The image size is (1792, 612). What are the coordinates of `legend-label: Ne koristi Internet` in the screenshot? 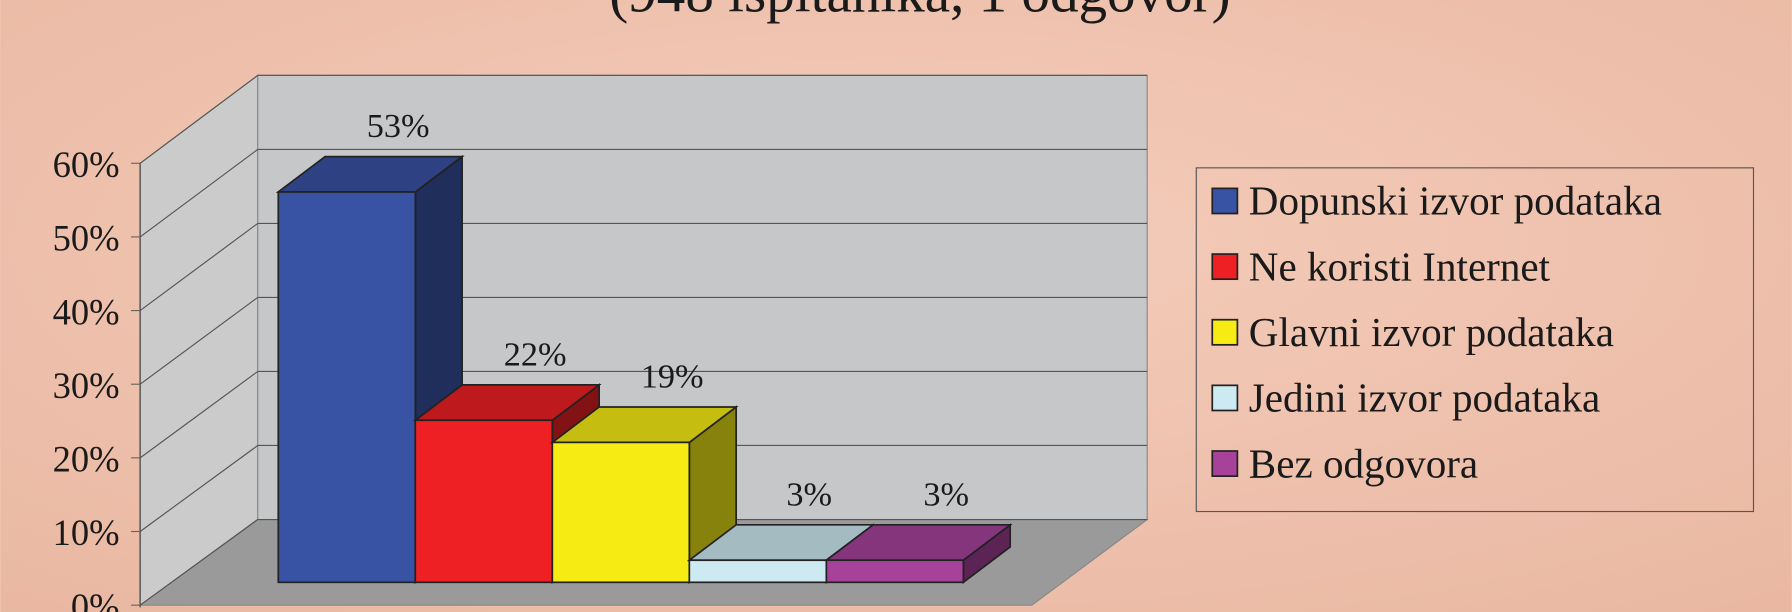 It's located at (1400, 266).